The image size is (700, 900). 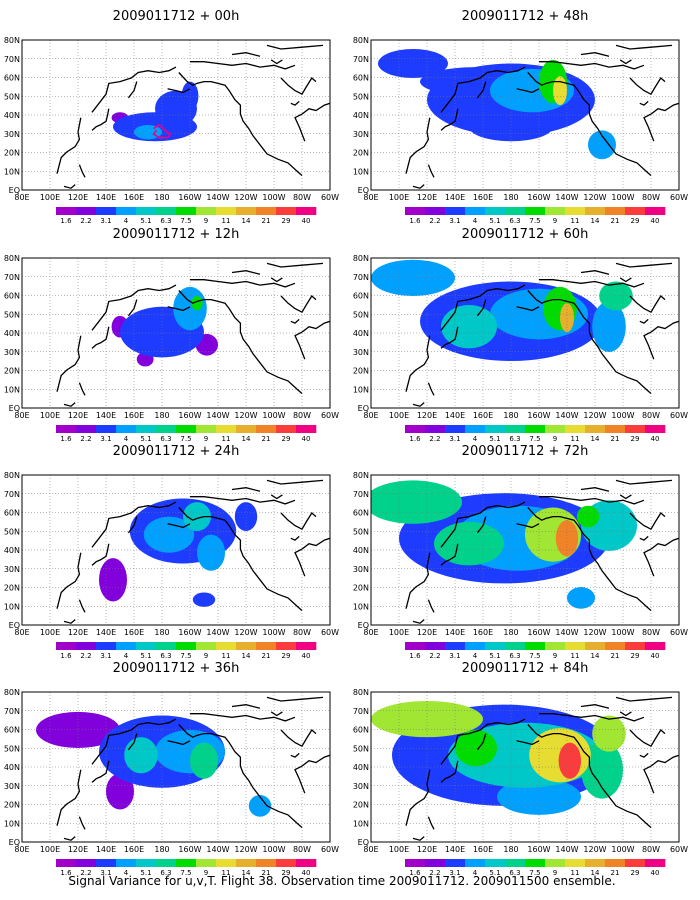 I want to click on x-tick-label: 60W, so click(x=679, y=849).